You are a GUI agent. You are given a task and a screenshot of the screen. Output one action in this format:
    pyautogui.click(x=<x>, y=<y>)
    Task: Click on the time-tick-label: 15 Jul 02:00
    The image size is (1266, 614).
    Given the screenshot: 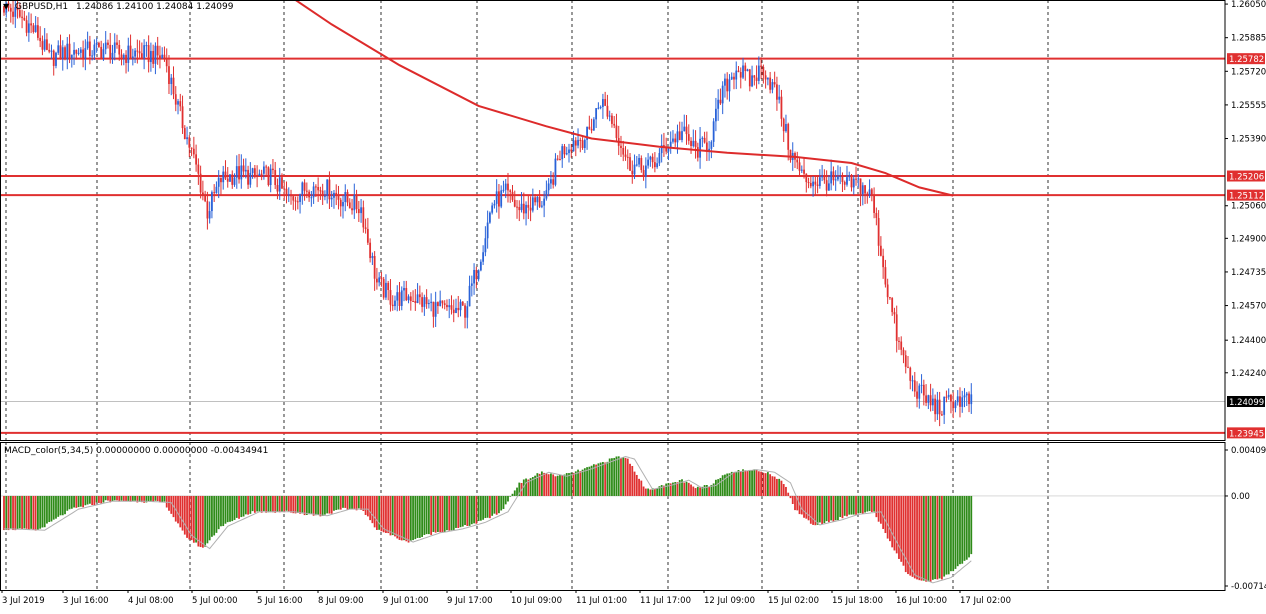 What is the action you would take?
    pyautogui.click(x=793, y=601)
    